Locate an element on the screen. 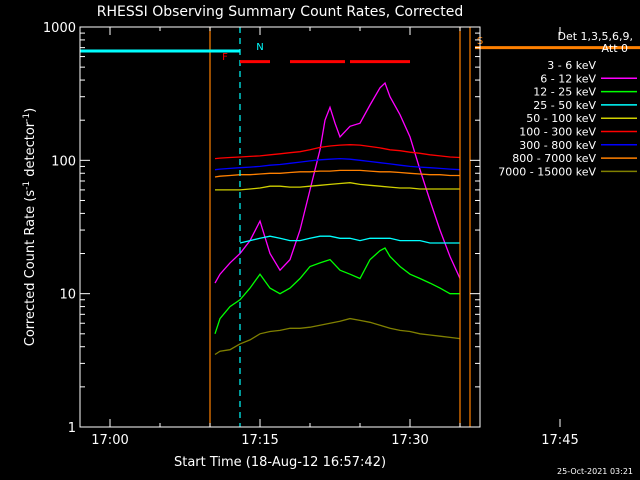 The width and height of the screenshot is (640, 480). legend-label: 300 - 800 keV is located at coordinates (557, 145).